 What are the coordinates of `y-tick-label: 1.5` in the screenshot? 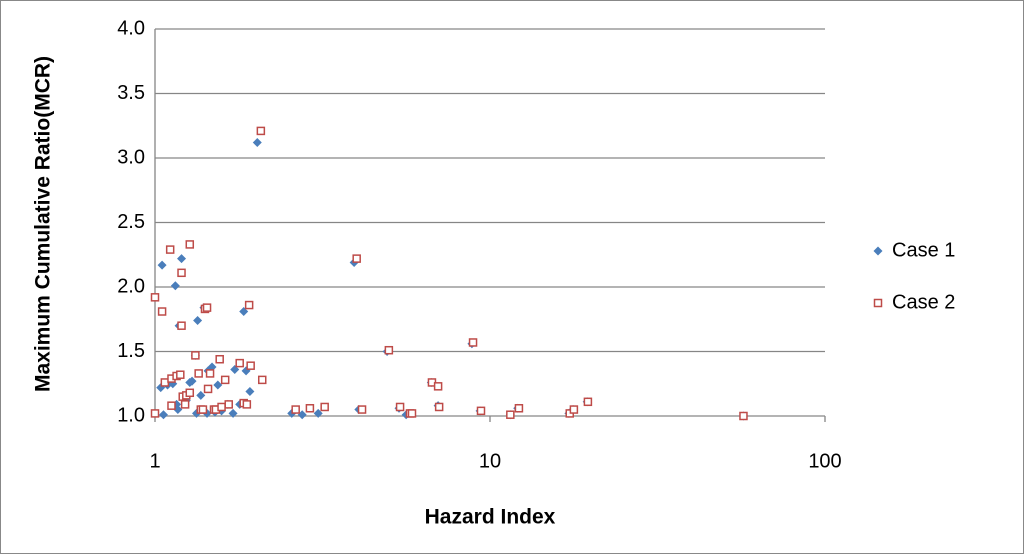 It's located at (131, 351).